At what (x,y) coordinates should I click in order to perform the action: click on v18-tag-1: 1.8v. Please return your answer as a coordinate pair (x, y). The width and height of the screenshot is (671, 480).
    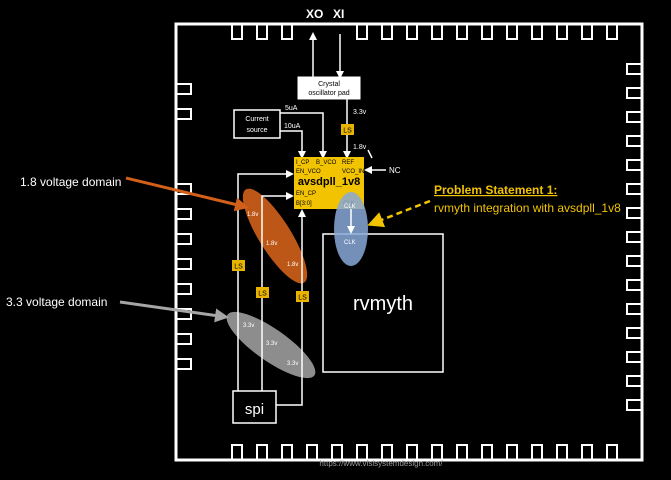
    Looking at the image, I should click on (252, 215).